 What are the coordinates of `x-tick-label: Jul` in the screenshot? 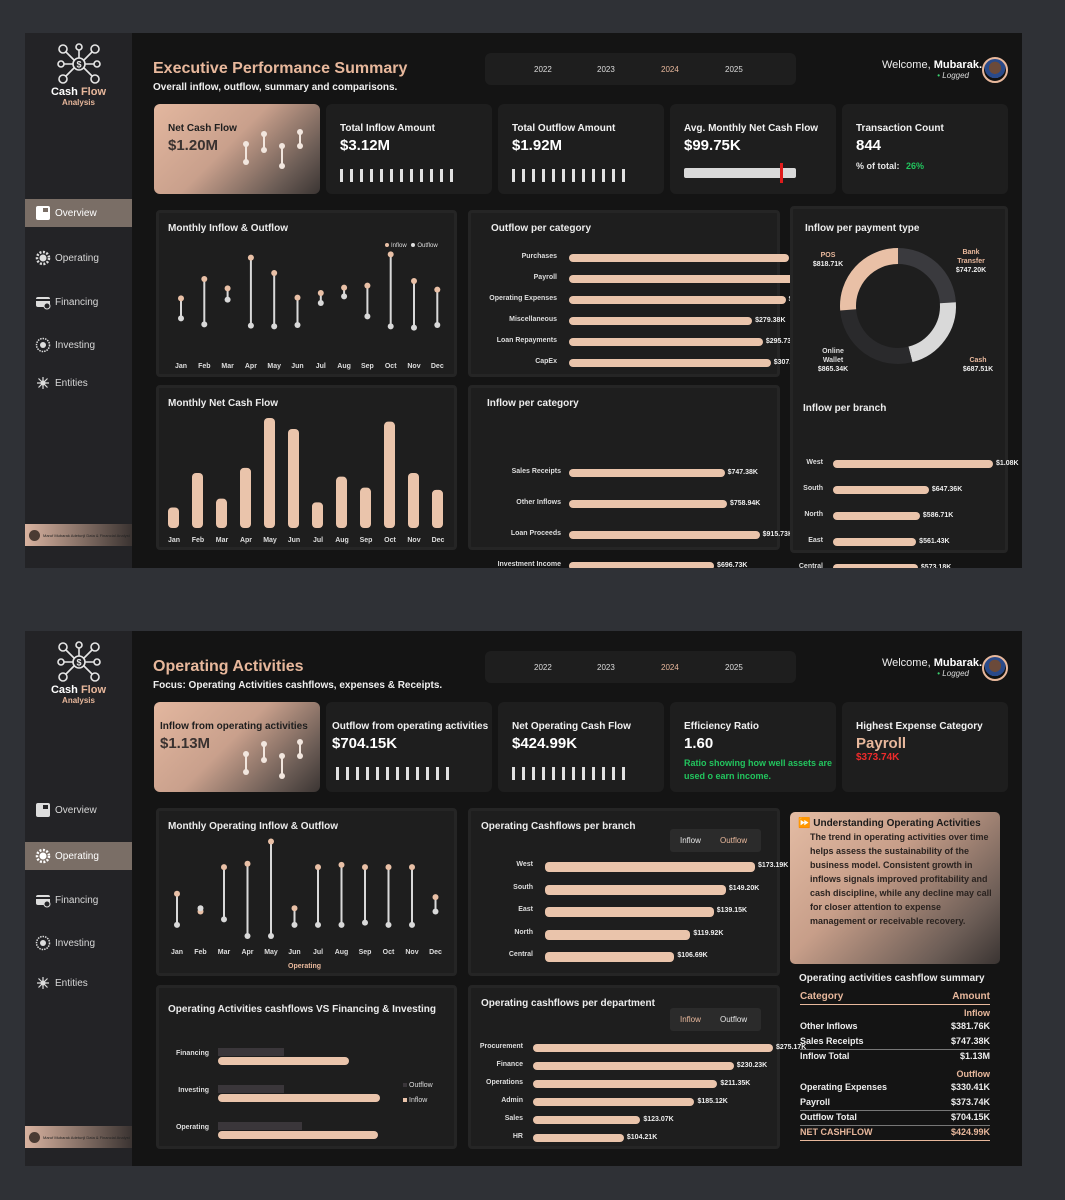 It's located at (321, 366).